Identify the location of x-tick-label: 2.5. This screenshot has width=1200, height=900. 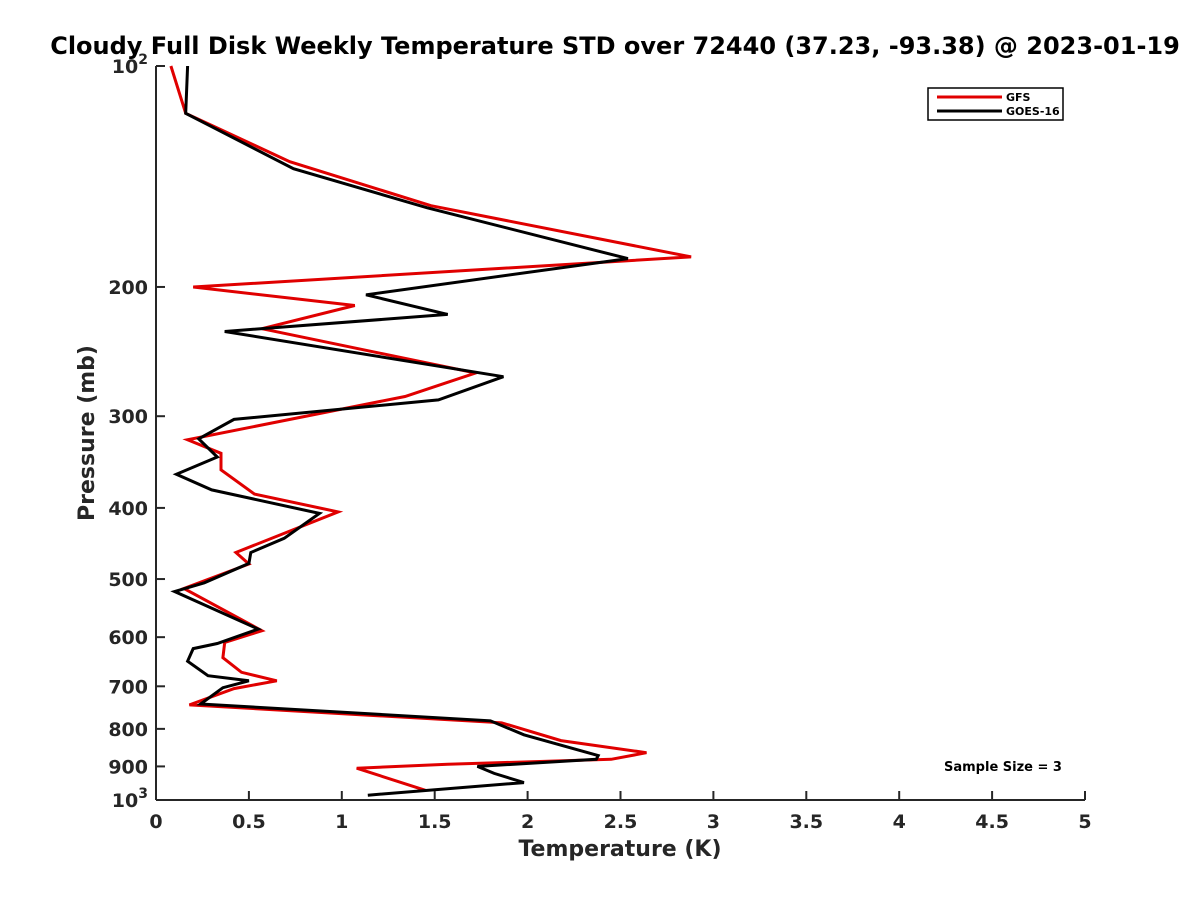
(621, 822).